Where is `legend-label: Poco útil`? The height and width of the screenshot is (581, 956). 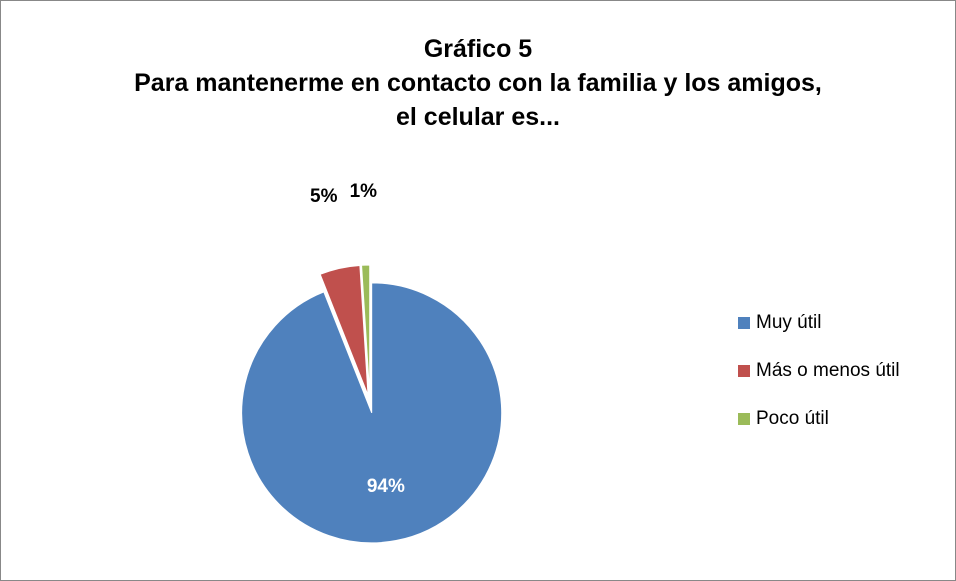
legend-label: Poco útil is located at coordinates (792, 418).